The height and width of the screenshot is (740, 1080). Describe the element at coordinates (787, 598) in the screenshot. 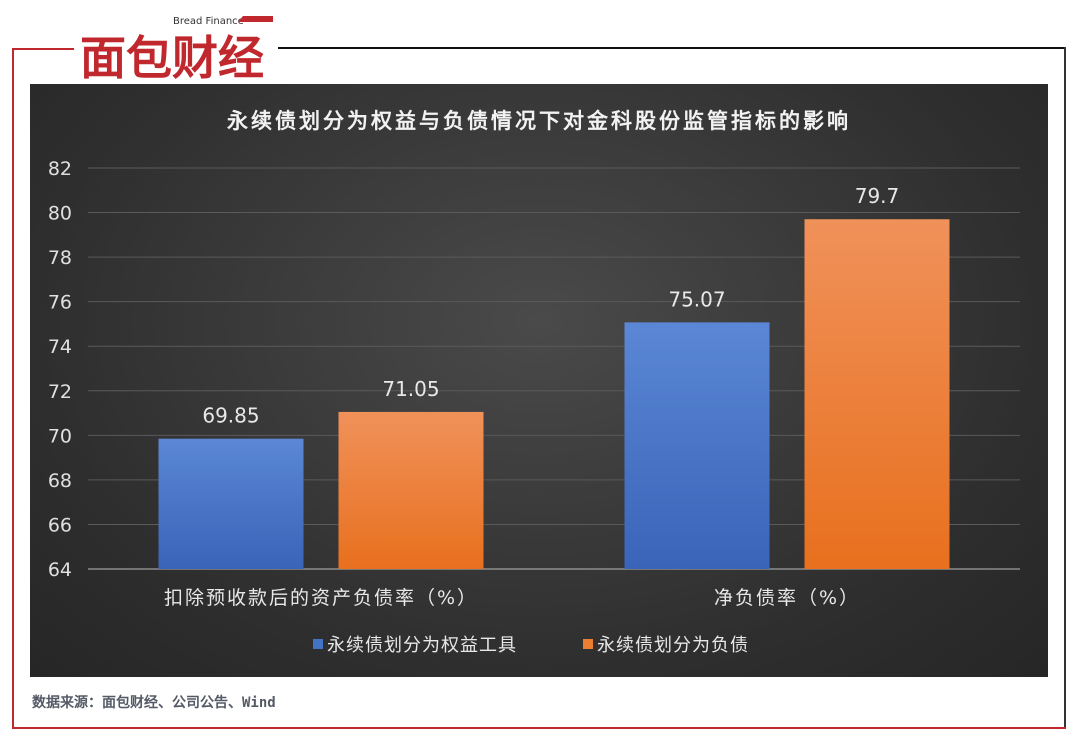

I see `x-category-label: 净负债率（%）` at that location.